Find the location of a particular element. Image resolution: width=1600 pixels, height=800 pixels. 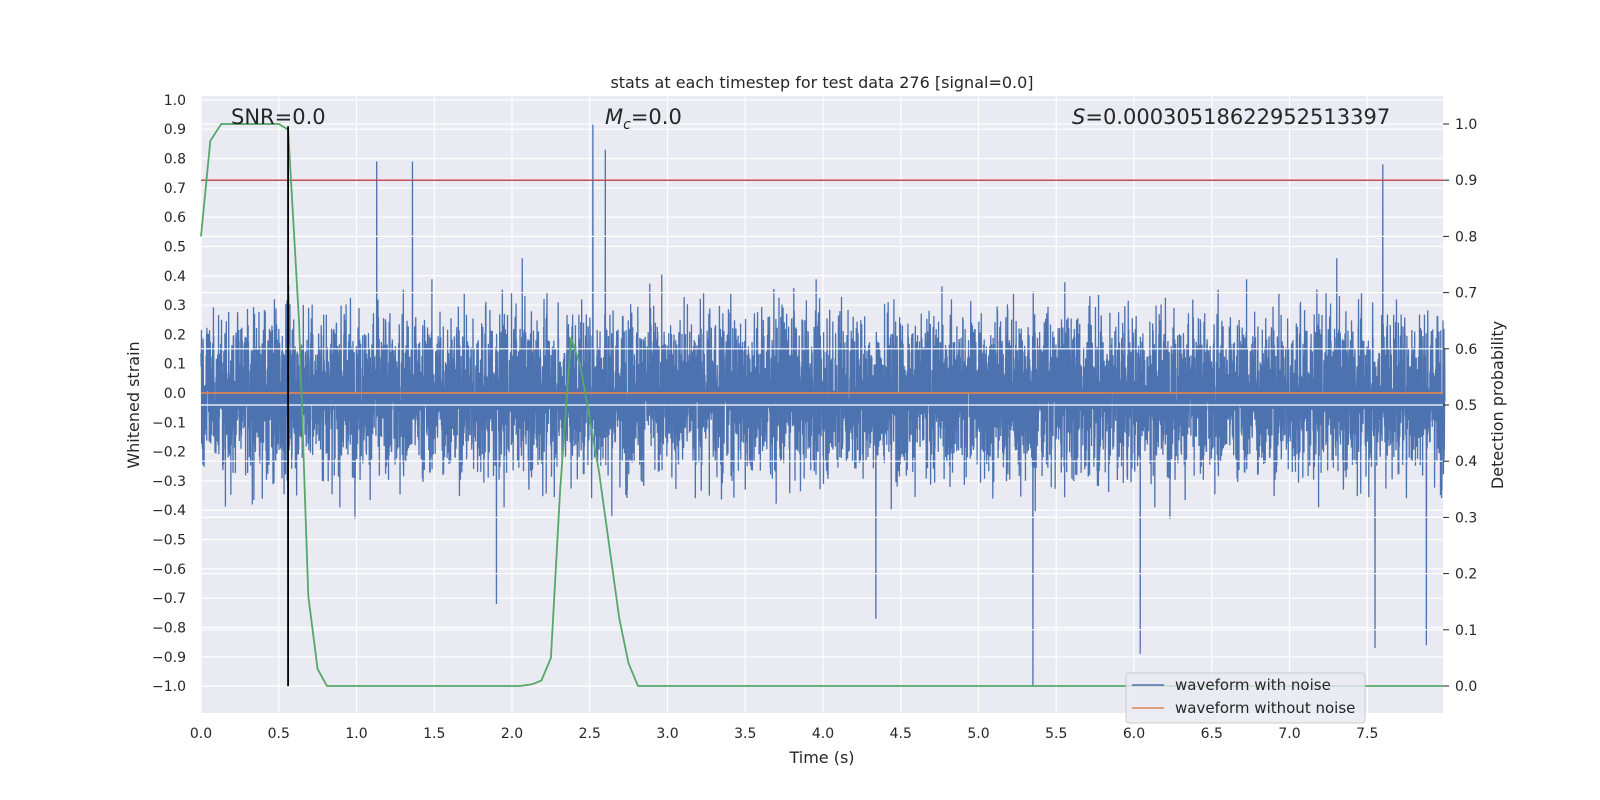

x-tick-label: 5.0 is located at coordinates (978, 734).